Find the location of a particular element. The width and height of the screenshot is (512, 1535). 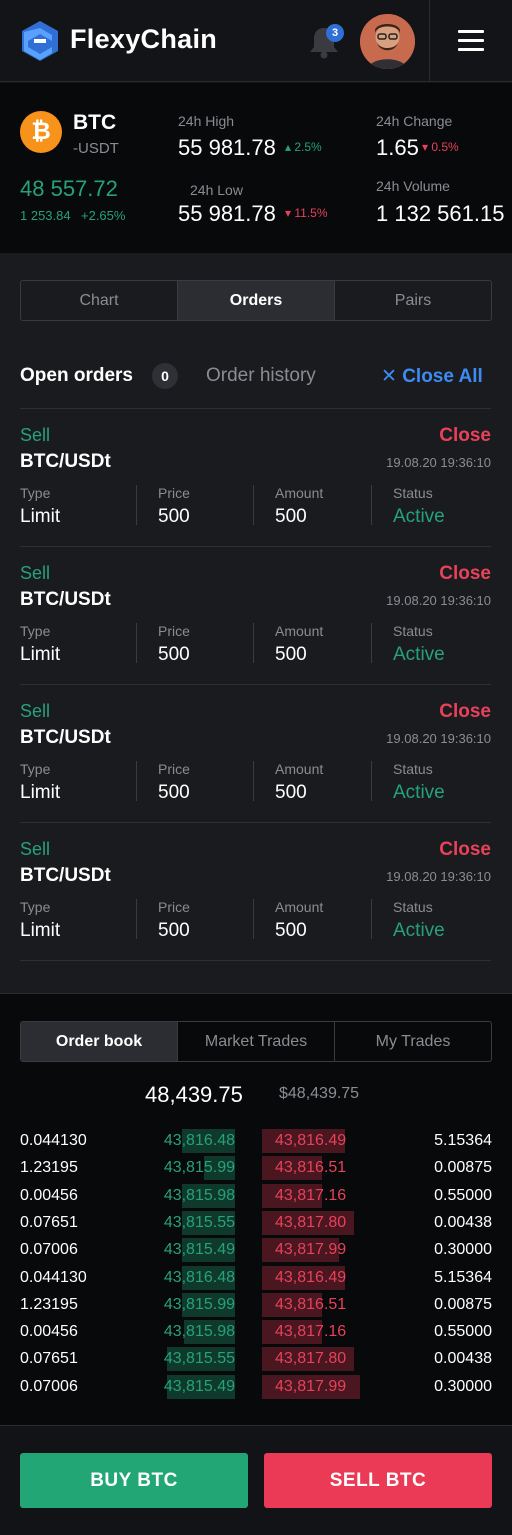

ask-price: 43,817.99 is located at coordinates (311, 1250).